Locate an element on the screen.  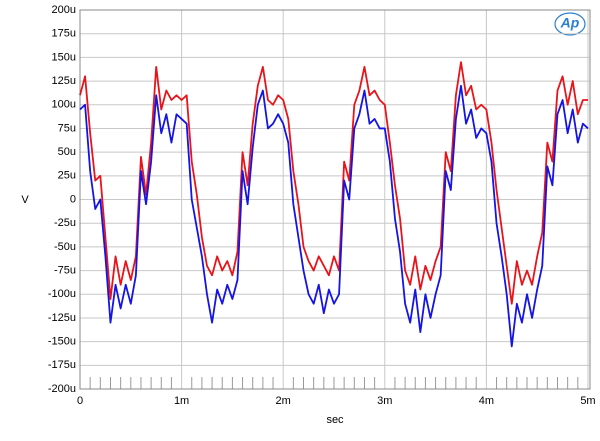
y-tick-label: -100u is located at coordinates (62, 294).